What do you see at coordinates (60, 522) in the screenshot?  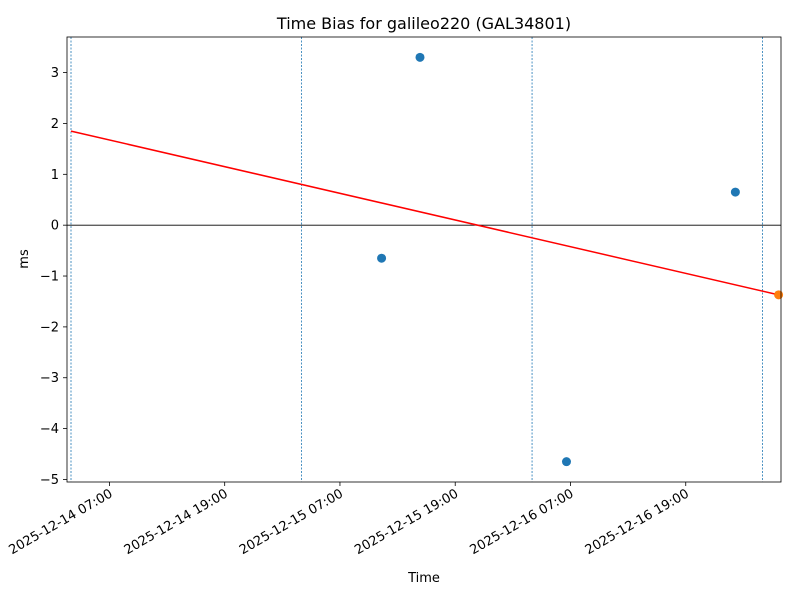 I see `x-tick-label: 2025-12-14 07:00` at bounding box center [60, 522].